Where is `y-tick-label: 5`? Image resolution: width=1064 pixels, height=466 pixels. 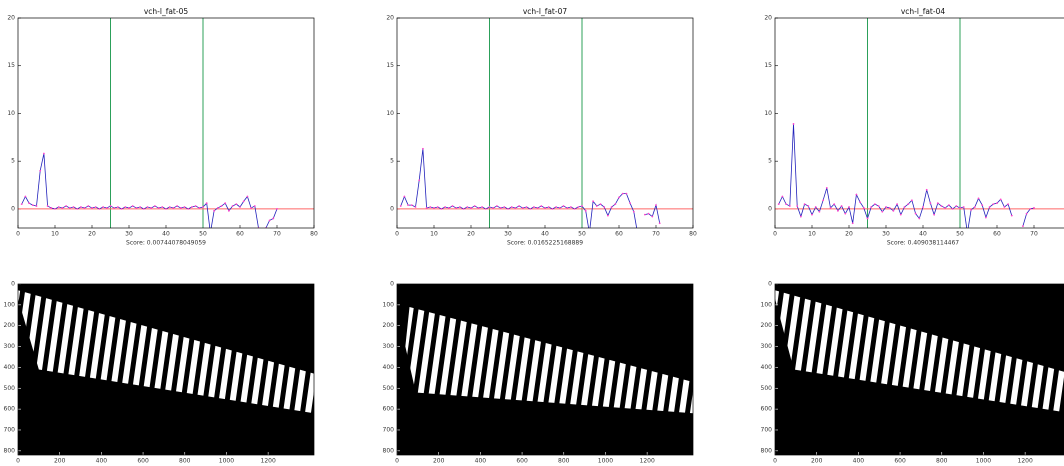
y-tick-label: 5 is located at coordinates (770, 161).